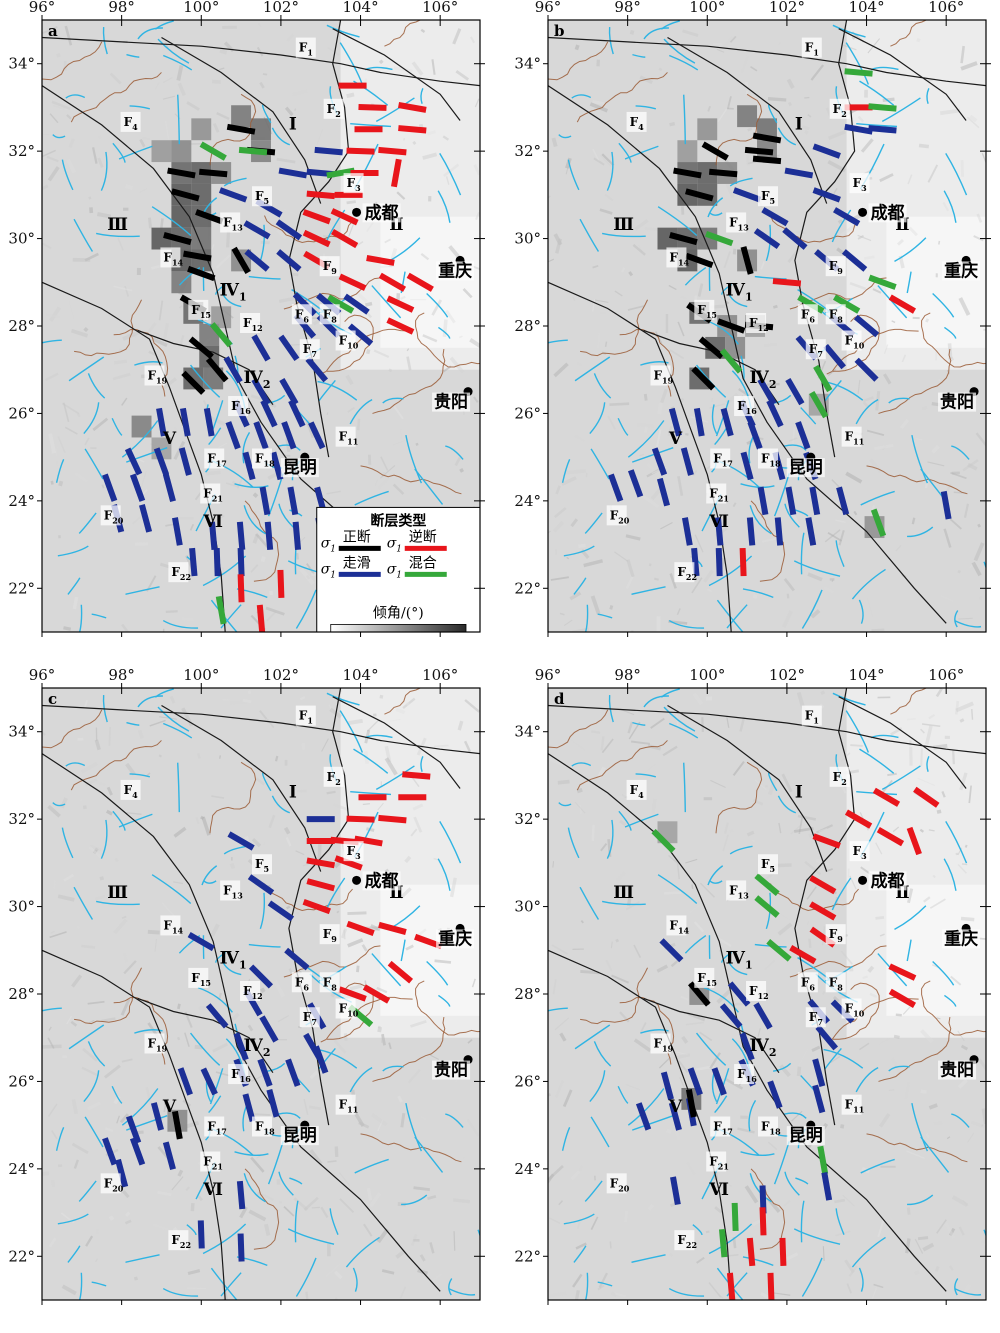 Image resolution: width=1000 pixels, height=1333 pixels. Describe the element at coordinates (718, 1190) in the screenshot. I see `tectonic-block-label: Ⅵ` at that location.